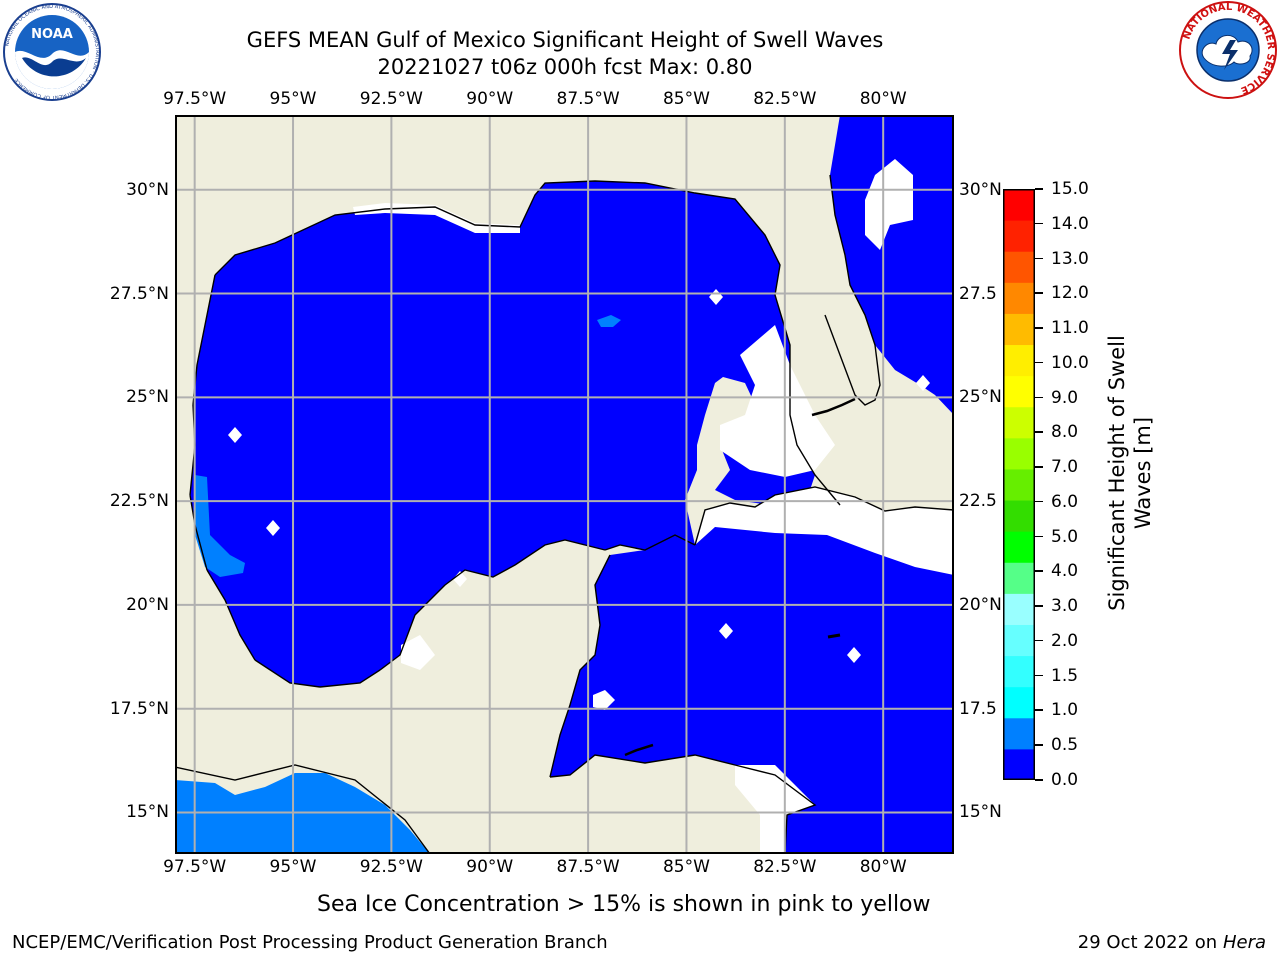 The image size is (1280, 960). What do you see at coordinates (1065, 467) in the screenshot?
I see `colorbar-tick-label: 7.0` at bounding box center [1065, 467].